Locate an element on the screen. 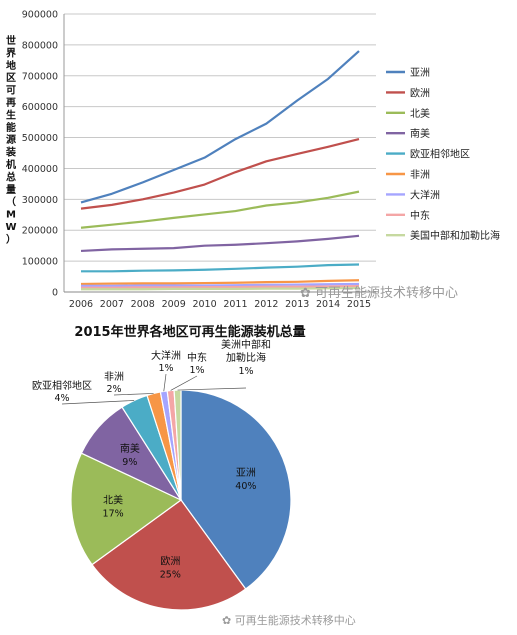 The width and height of the screenshot is (517, 635). watermark-top-text: 可再生能源技术转移中心 is located at coordinates (387, 293).